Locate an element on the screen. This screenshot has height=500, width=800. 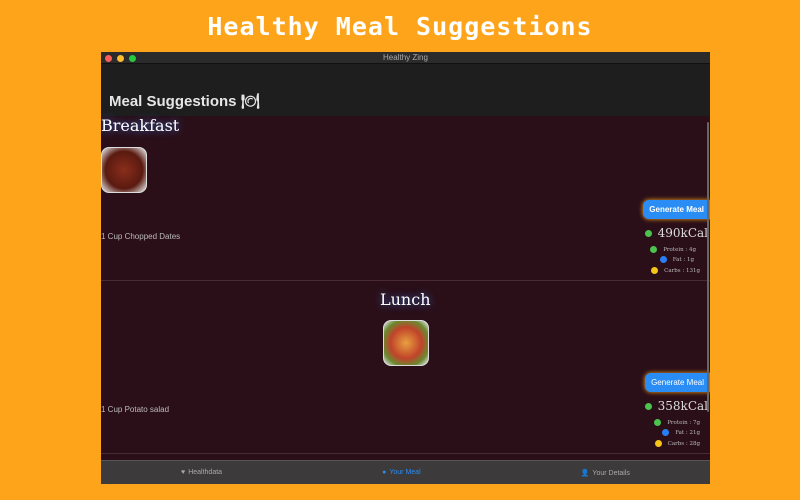
tab-bar: ♥ Healthdata ● Your Meal 👤 Your Details is located at coordinates (405, 472).